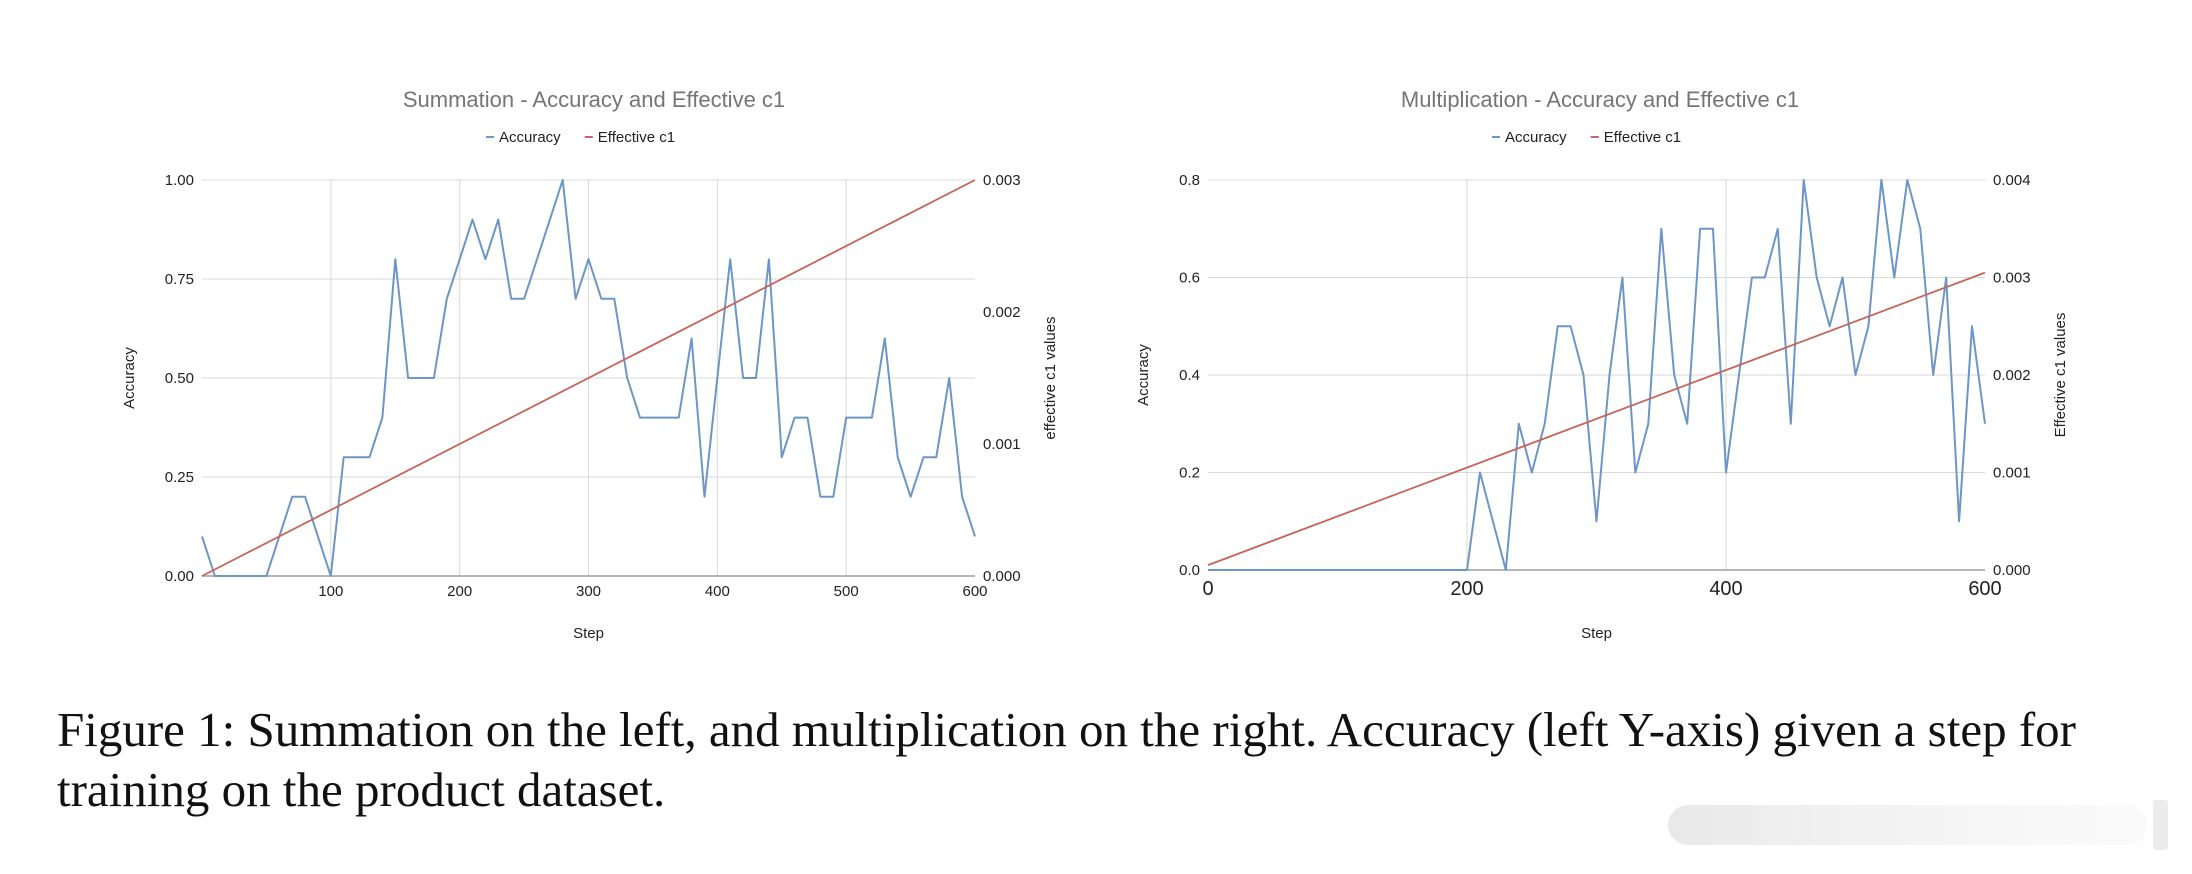  Describe the element at coordinates (1189, 375) in the screenshot. I see `y-tick-label: 0.4` at that location.